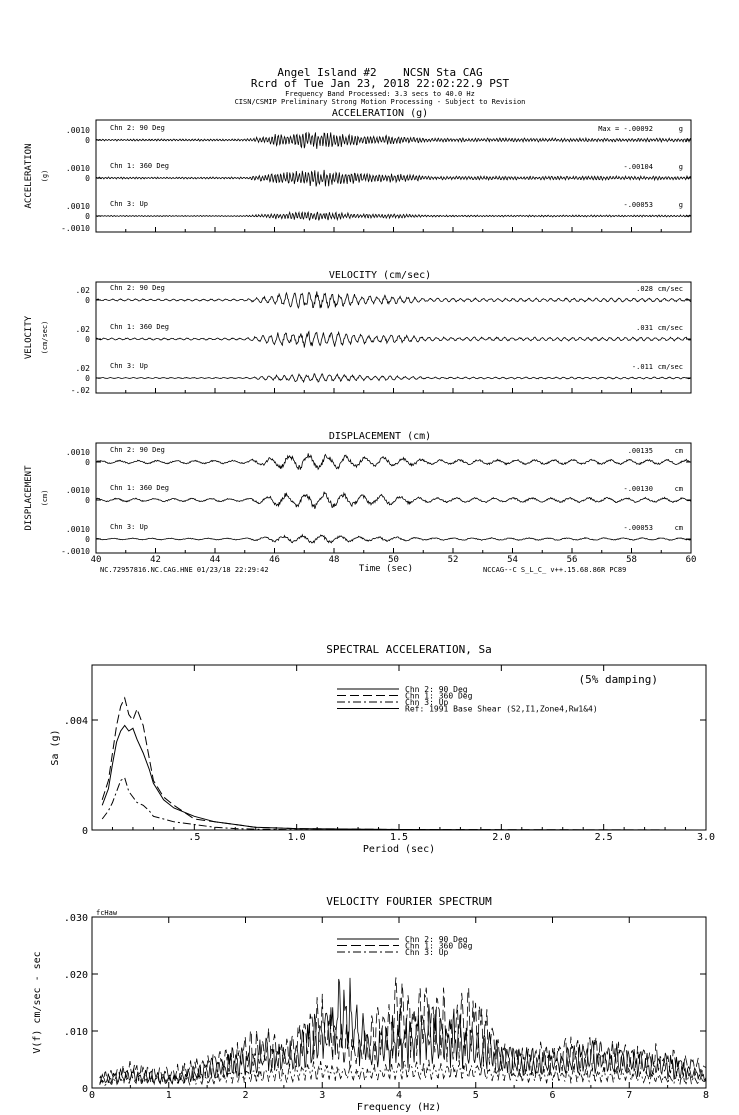  What do you see at coordinates (618, 679) in the screenshot?
I see `damping-annotation: (5% damping)` at bounding box center [618, 679].